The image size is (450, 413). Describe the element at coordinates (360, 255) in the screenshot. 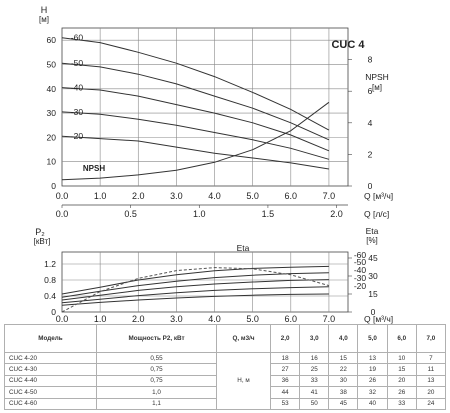

I see `series-label: -60` at that location.